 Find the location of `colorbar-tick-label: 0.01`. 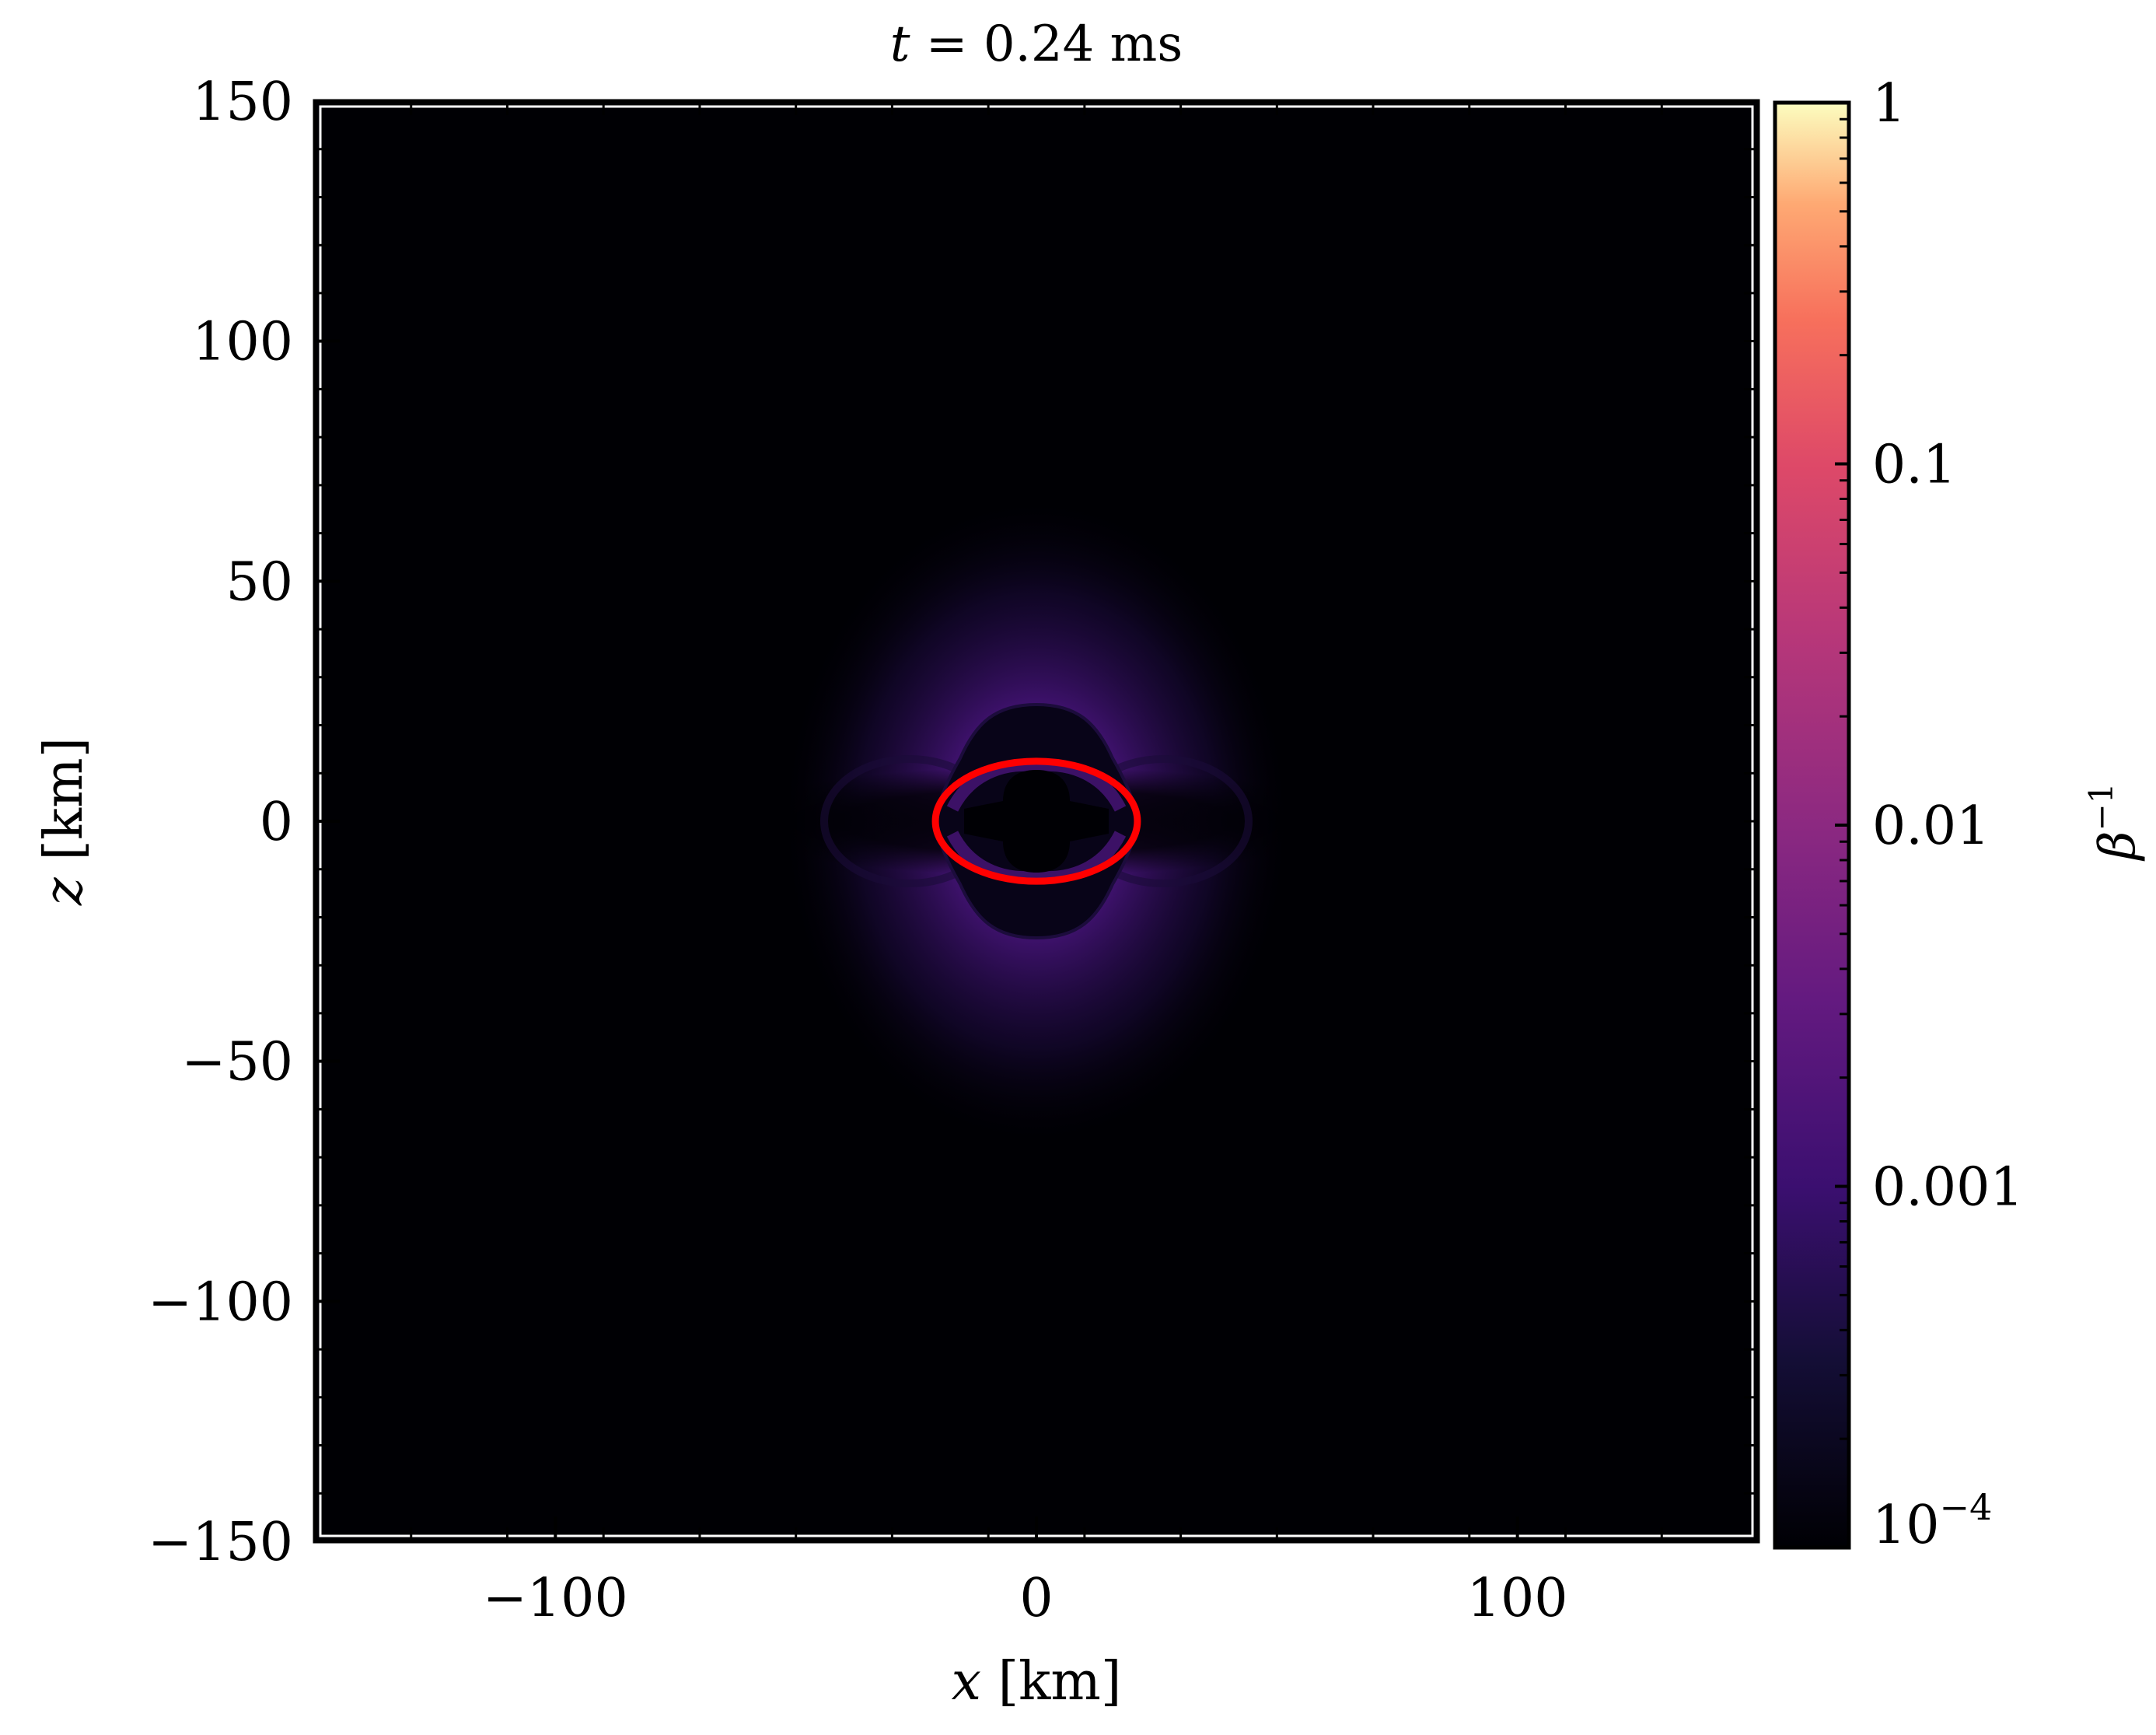

colorbar-tick-label: 0.01 is located at coordinates (1931, 827).